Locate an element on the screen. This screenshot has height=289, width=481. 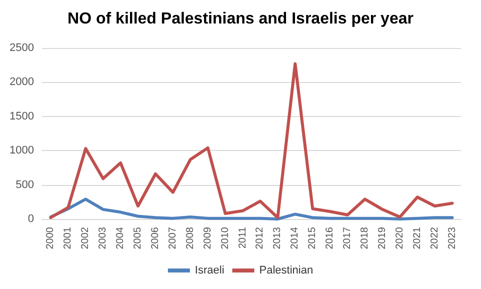
x-tick-label: 2003 is located at coordinates (103, 238).